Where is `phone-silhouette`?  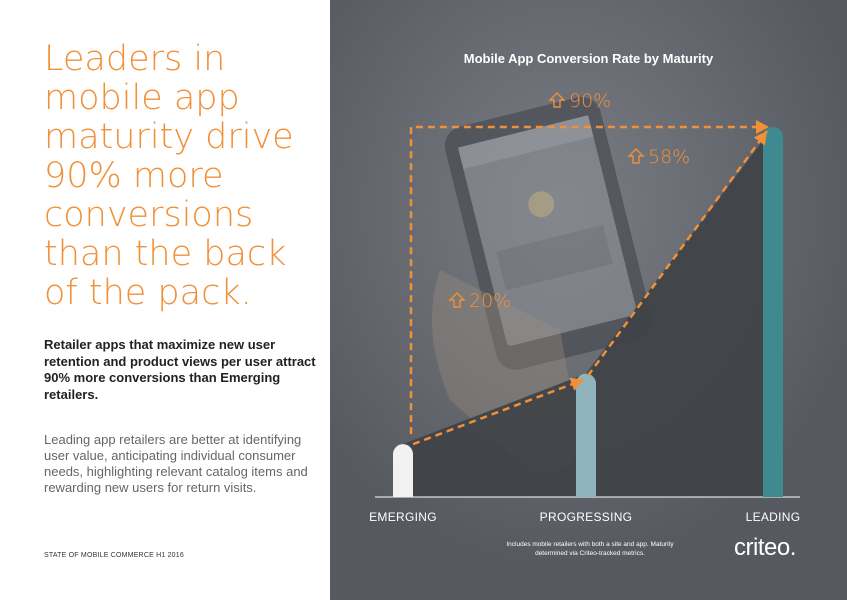
phone-silhouette is located at coordinates (548, 233).